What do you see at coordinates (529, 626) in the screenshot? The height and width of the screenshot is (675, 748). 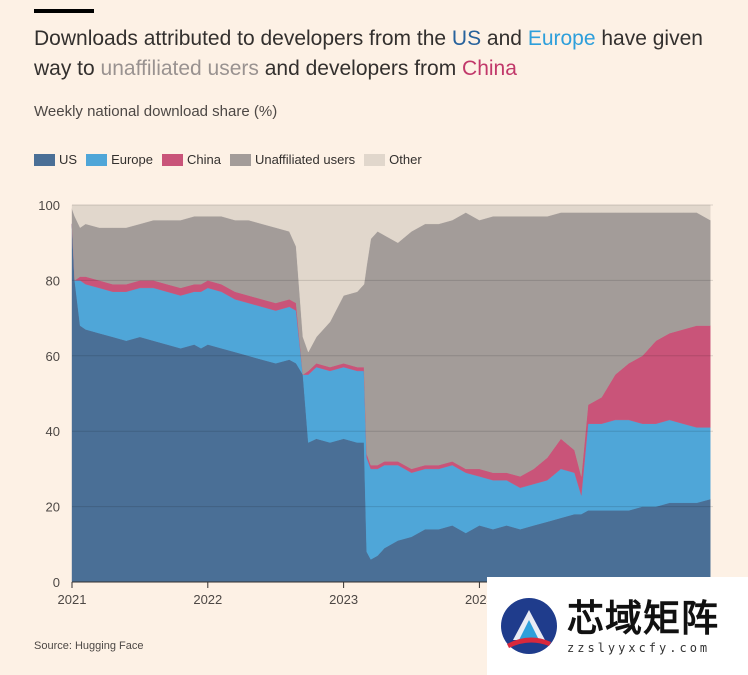 I see `watermark-logo-icon` at bounding box center [529, 626].